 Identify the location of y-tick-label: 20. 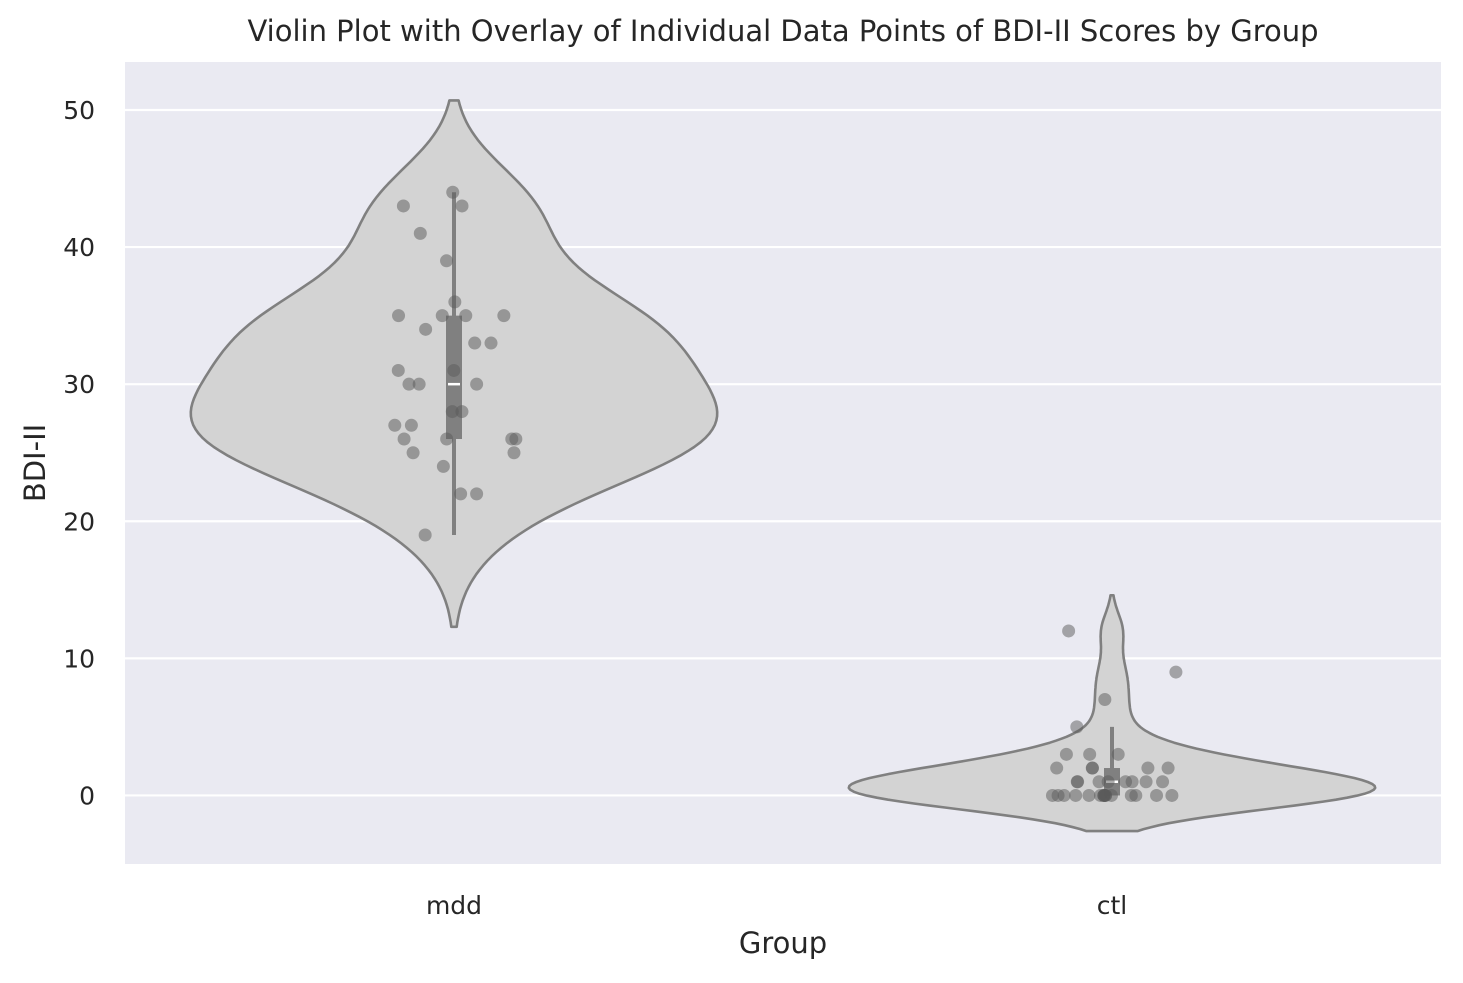
(79, 521).